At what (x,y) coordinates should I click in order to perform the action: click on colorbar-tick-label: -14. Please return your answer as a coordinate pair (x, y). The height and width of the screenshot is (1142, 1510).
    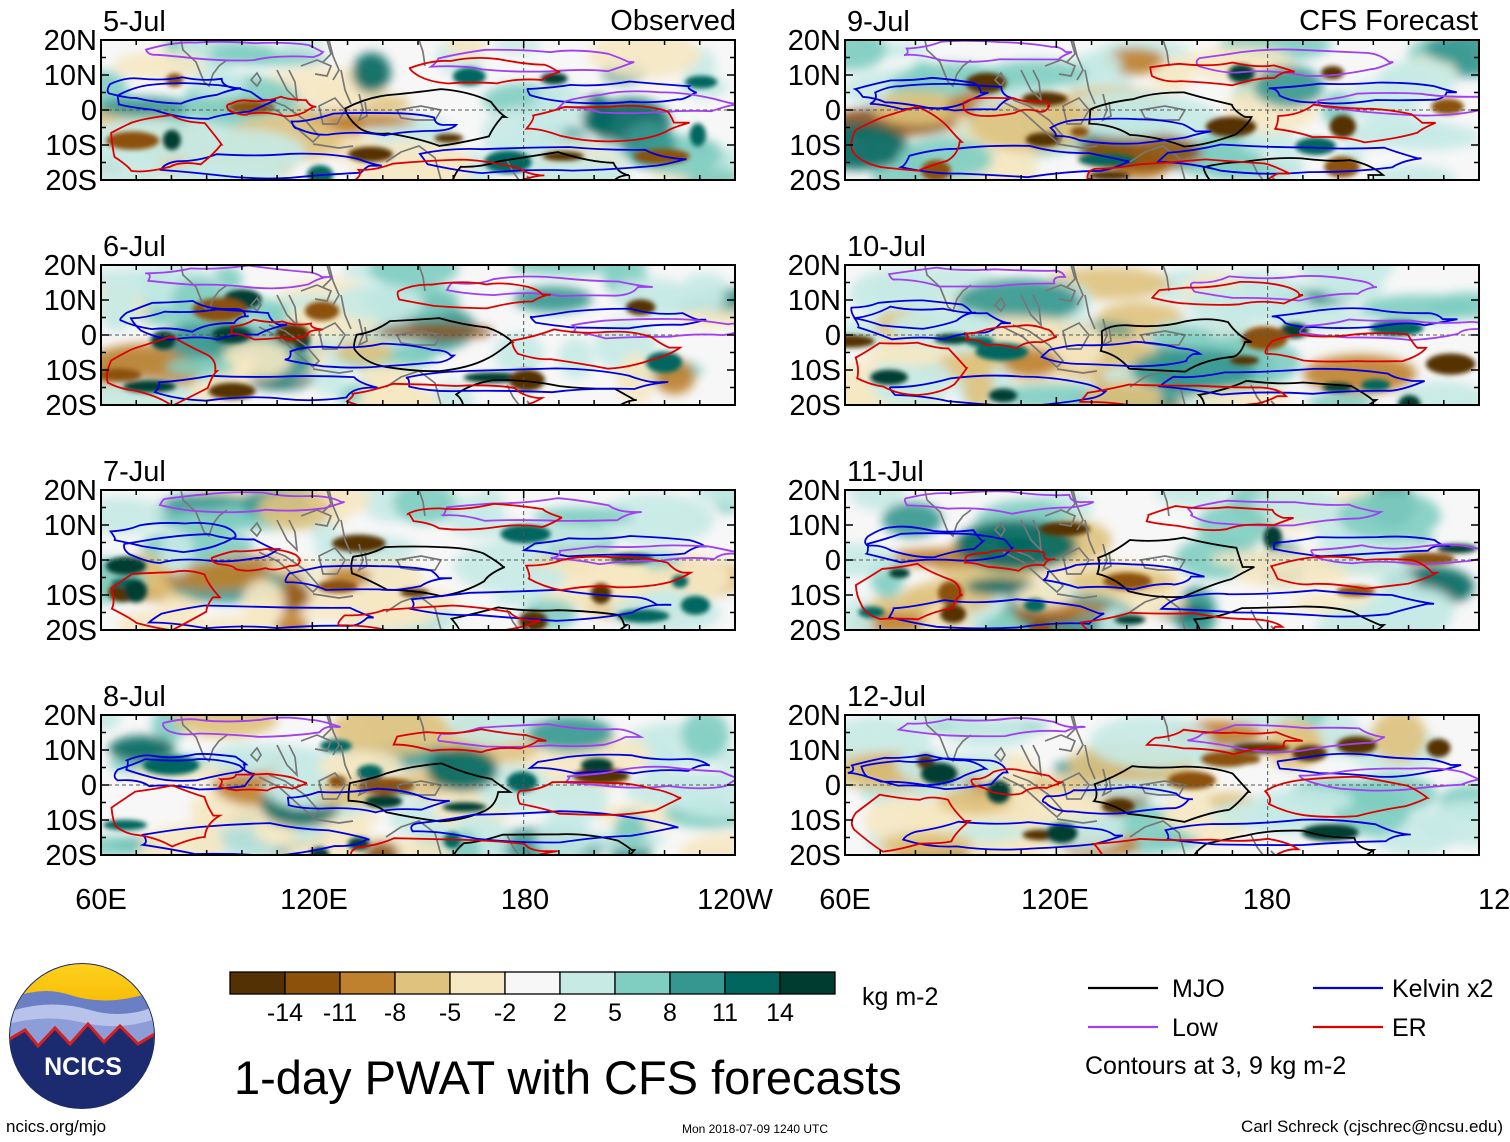
    Looking at the image, I should click on (285, 1013).